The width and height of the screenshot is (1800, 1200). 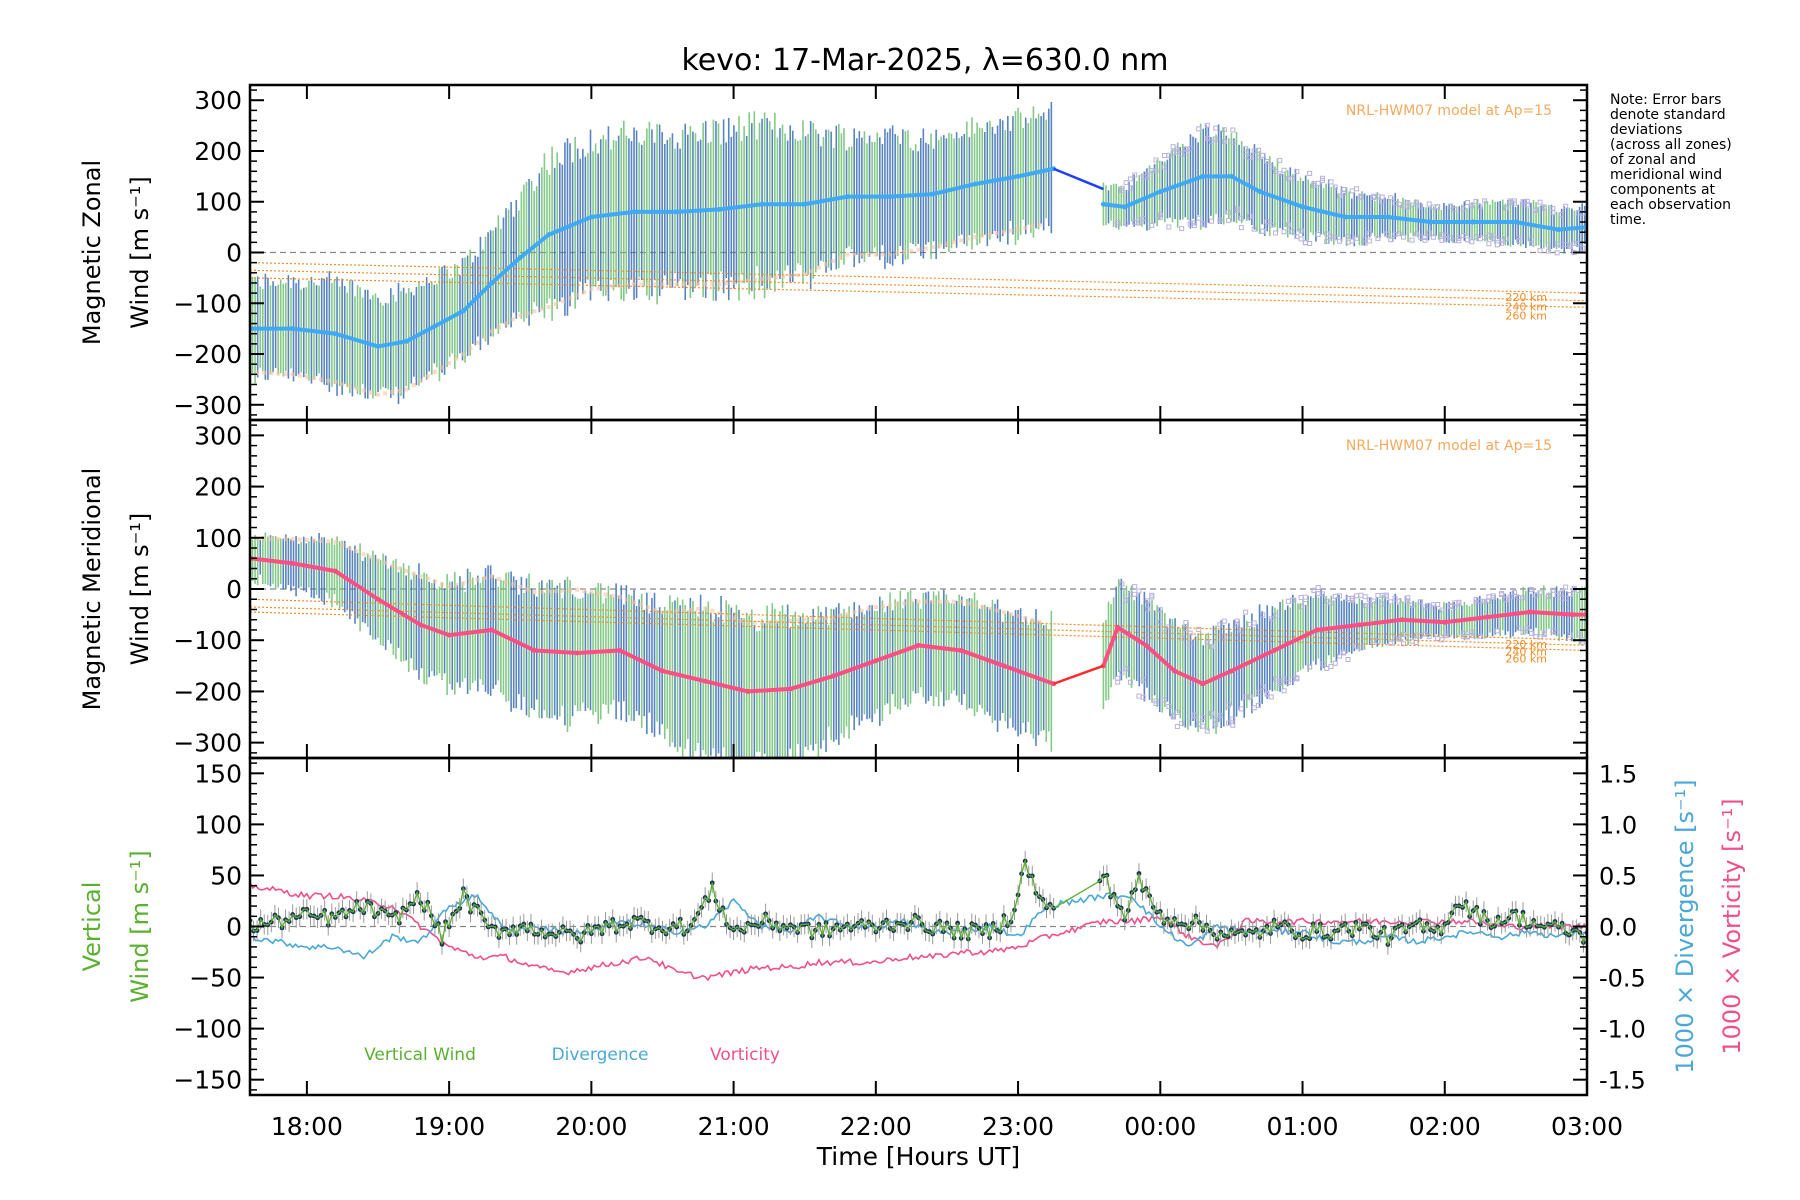 I want to click on y-tick-label: −50, so click(x=215, y=978).